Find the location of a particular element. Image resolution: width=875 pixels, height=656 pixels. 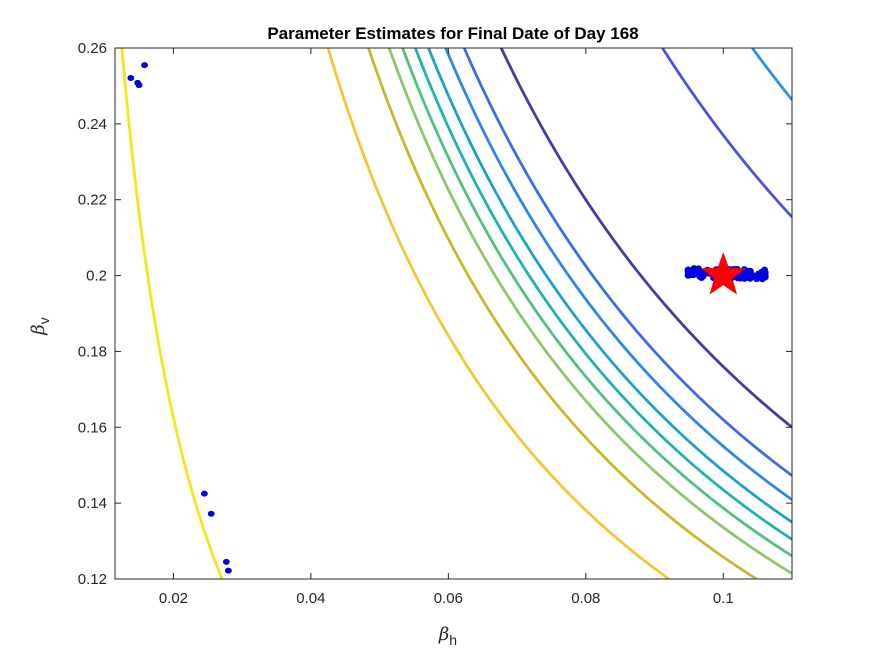

x-axis-label: βh is located at coordinates (447, 636).